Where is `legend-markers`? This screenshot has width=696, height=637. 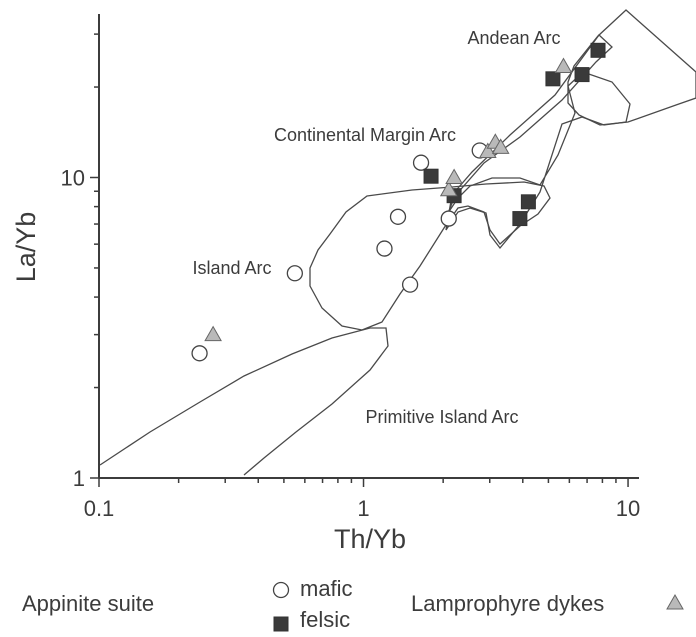
legend-markers is located at coordinates (281, 606).